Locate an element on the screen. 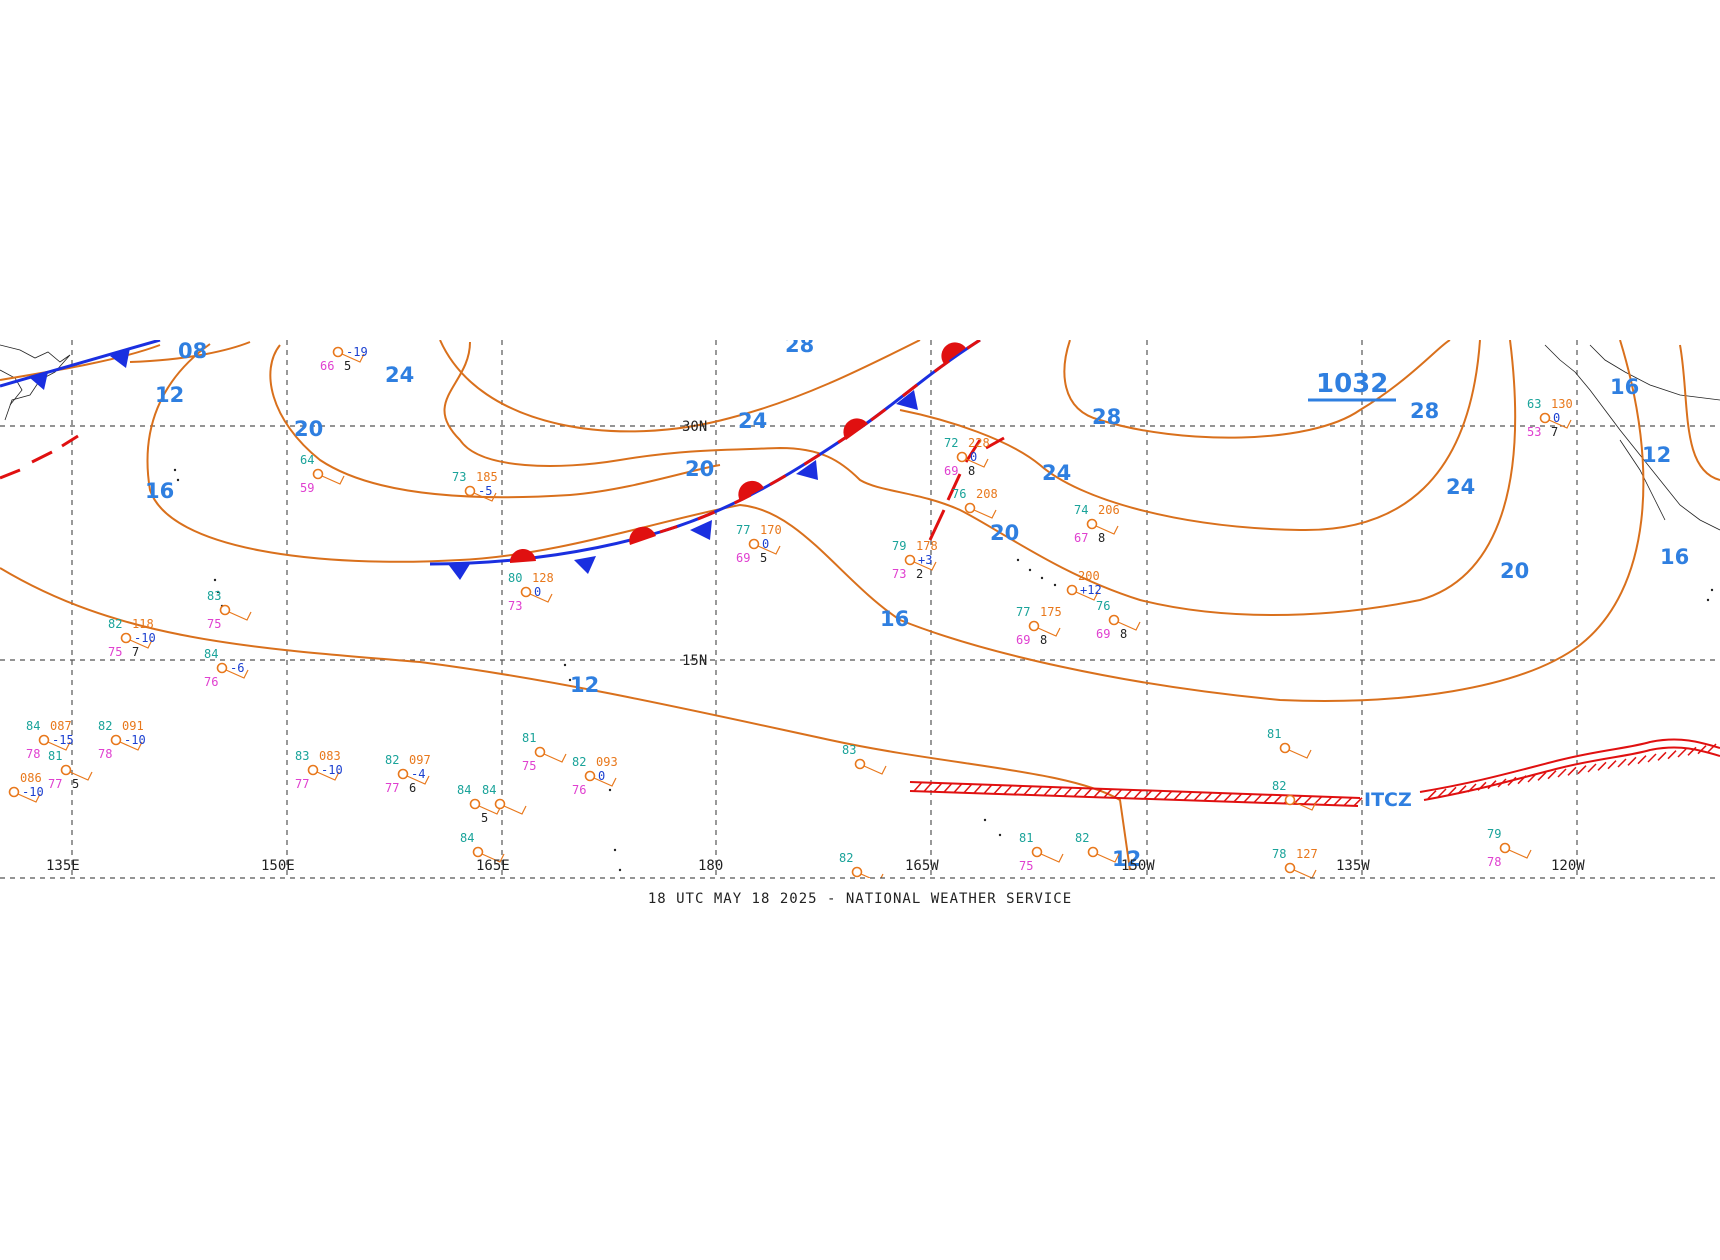 Image resolution: width=1720 pixels, height=1260 pixels. isobar-label: 08 is located at coordinates (192, 351).